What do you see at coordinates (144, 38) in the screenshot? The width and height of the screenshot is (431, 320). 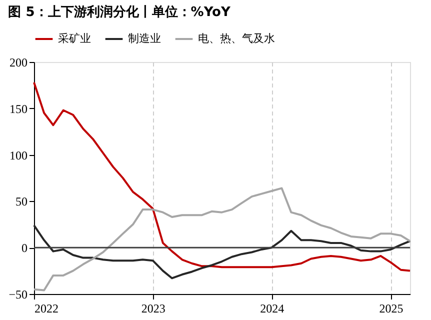 I see `legend-label: 制造业` at bounding box center [144, 38].